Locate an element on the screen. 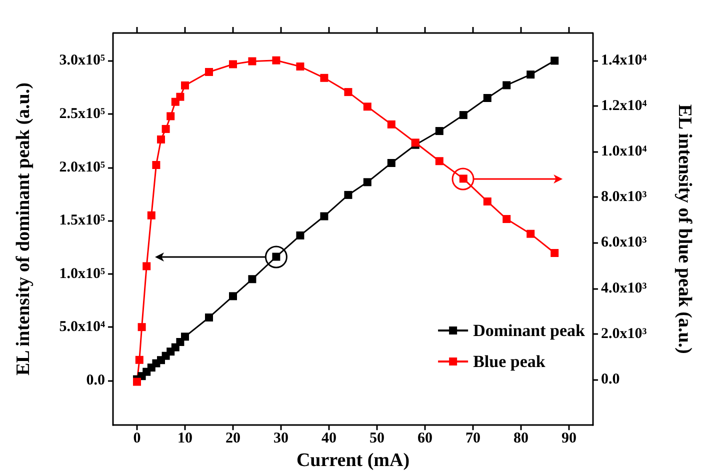 This screenshot has height=475, width=702. x-tick-label: 70 is located at coordinates (473, 438).